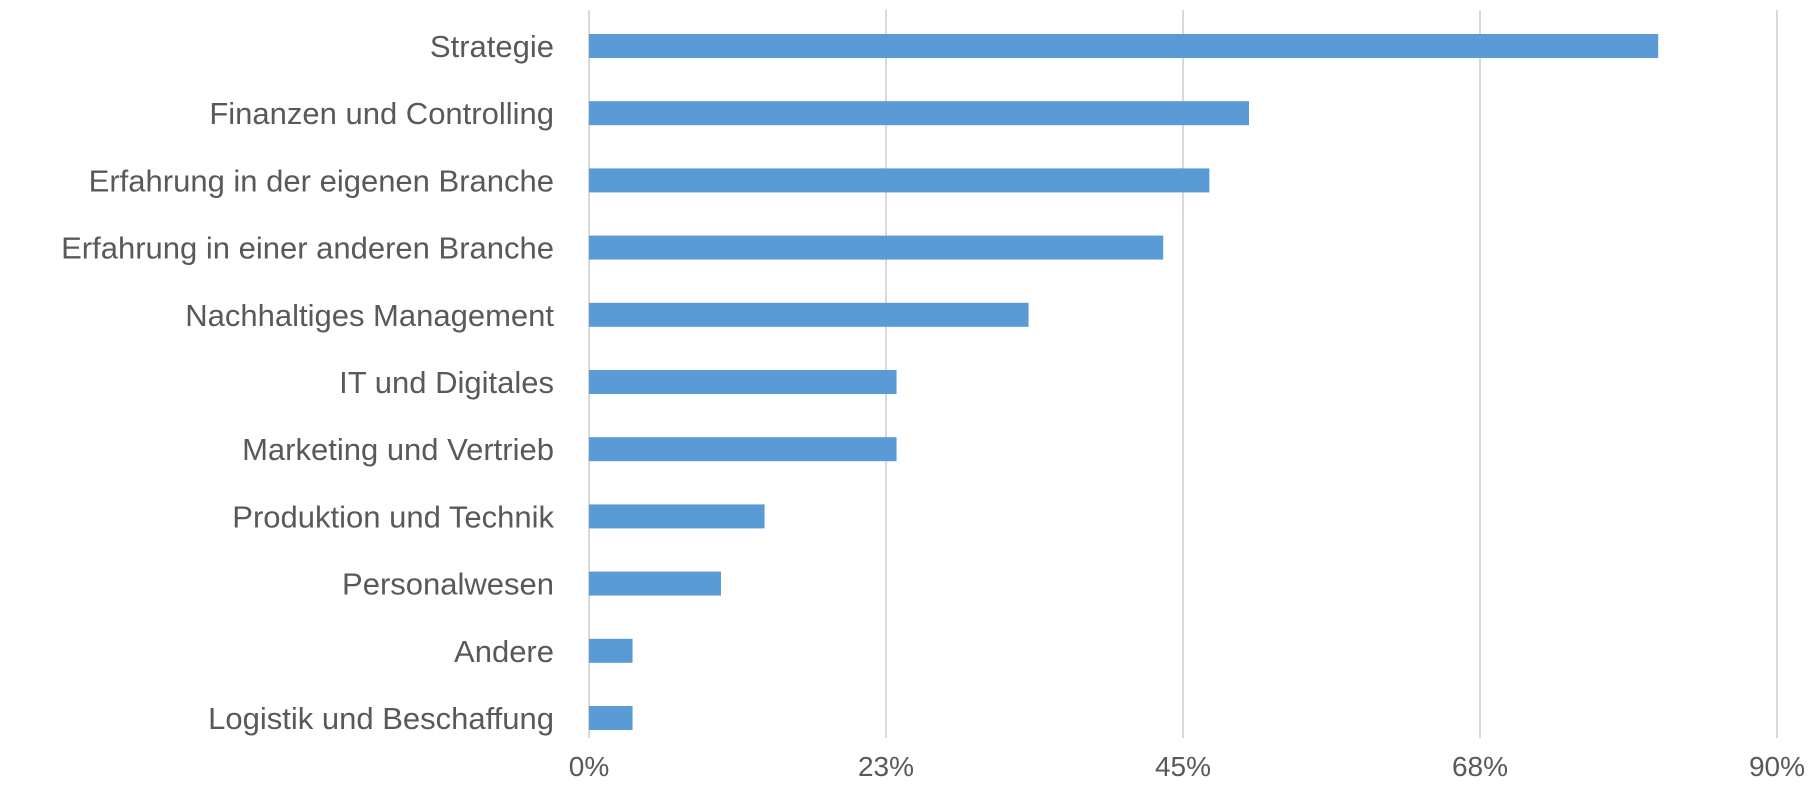  Describe the element at coordinates (446, 382) in the screenshot. I see `category-label: IT und Digitales` at that location.